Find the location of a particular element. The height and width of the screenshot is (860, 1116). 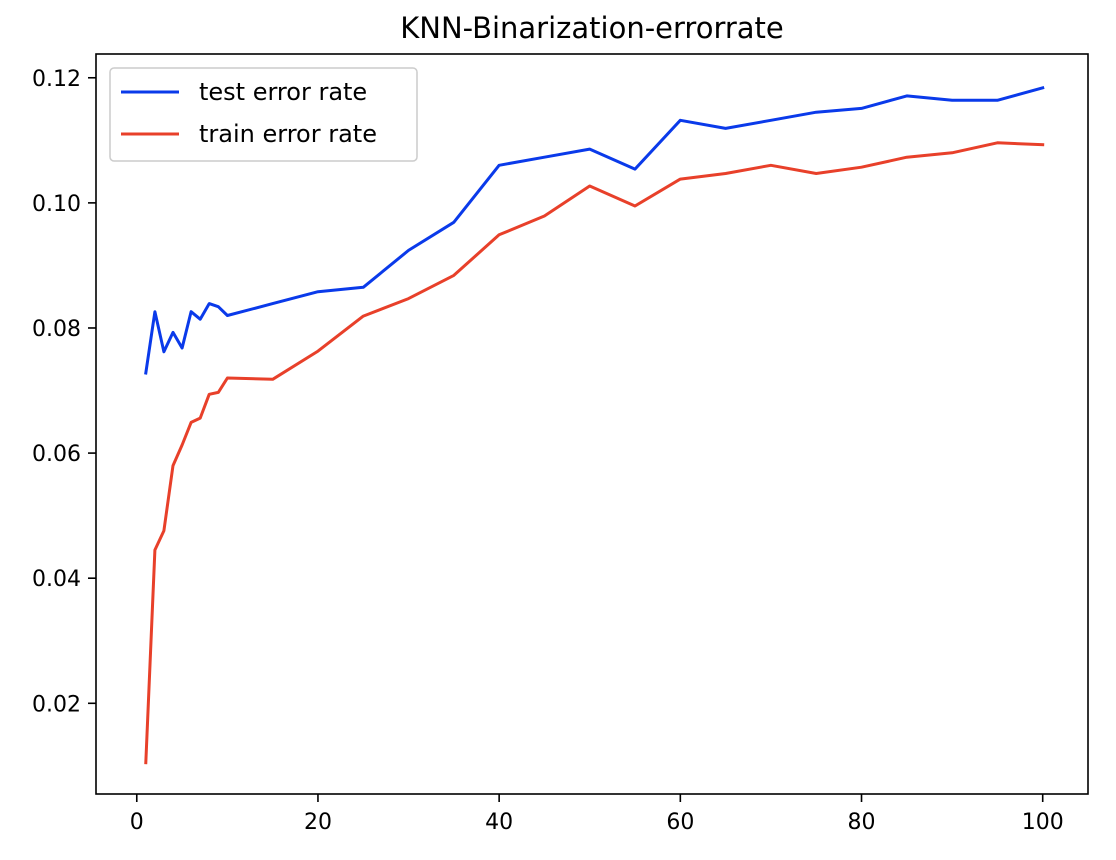

x-tick-label: 100 is located at coordinates (1043, 822).